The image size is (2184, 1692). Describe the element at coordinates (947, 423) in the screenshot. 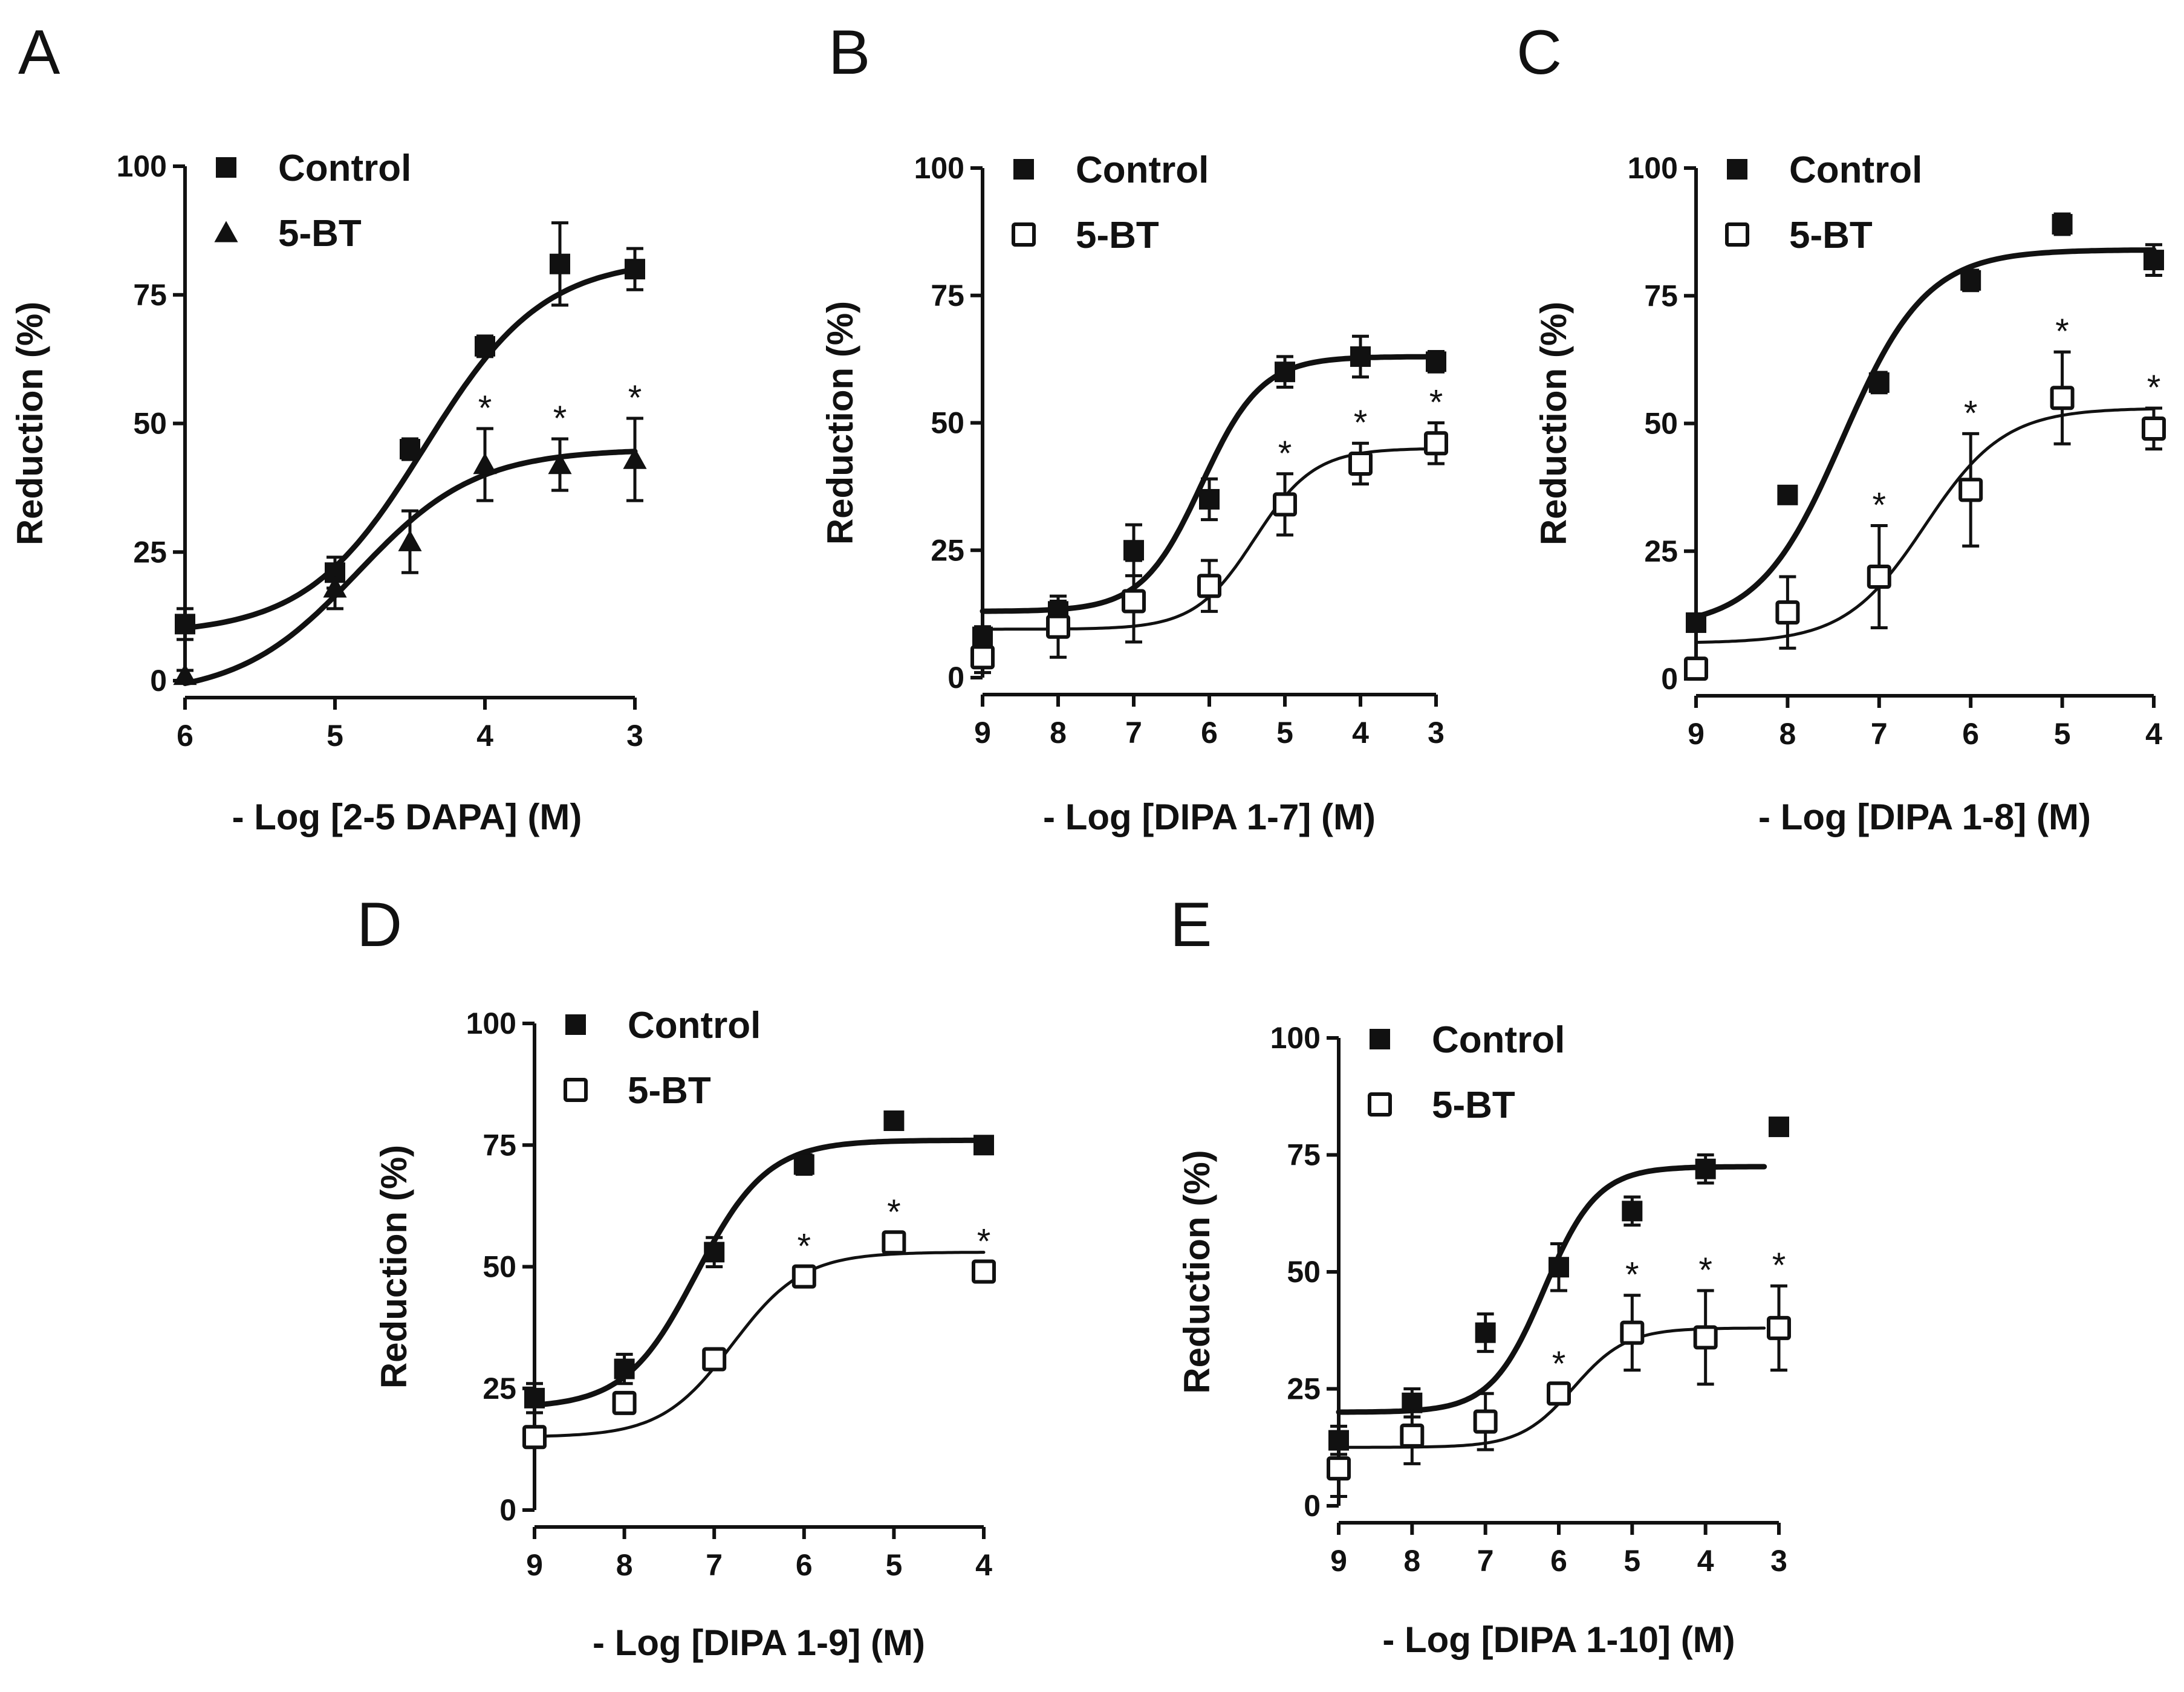

I see `y-tick-label: 50` at that location.